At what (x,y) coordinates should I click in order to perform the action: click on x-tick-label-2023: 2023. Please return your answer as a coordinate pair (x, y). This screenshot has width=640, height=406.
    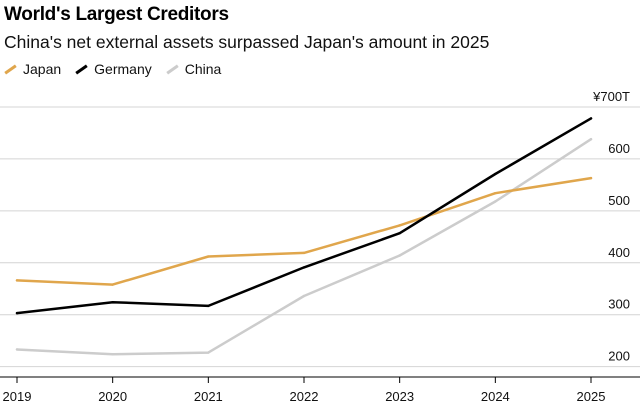
    Looking at the image, I should click on (399, 396).